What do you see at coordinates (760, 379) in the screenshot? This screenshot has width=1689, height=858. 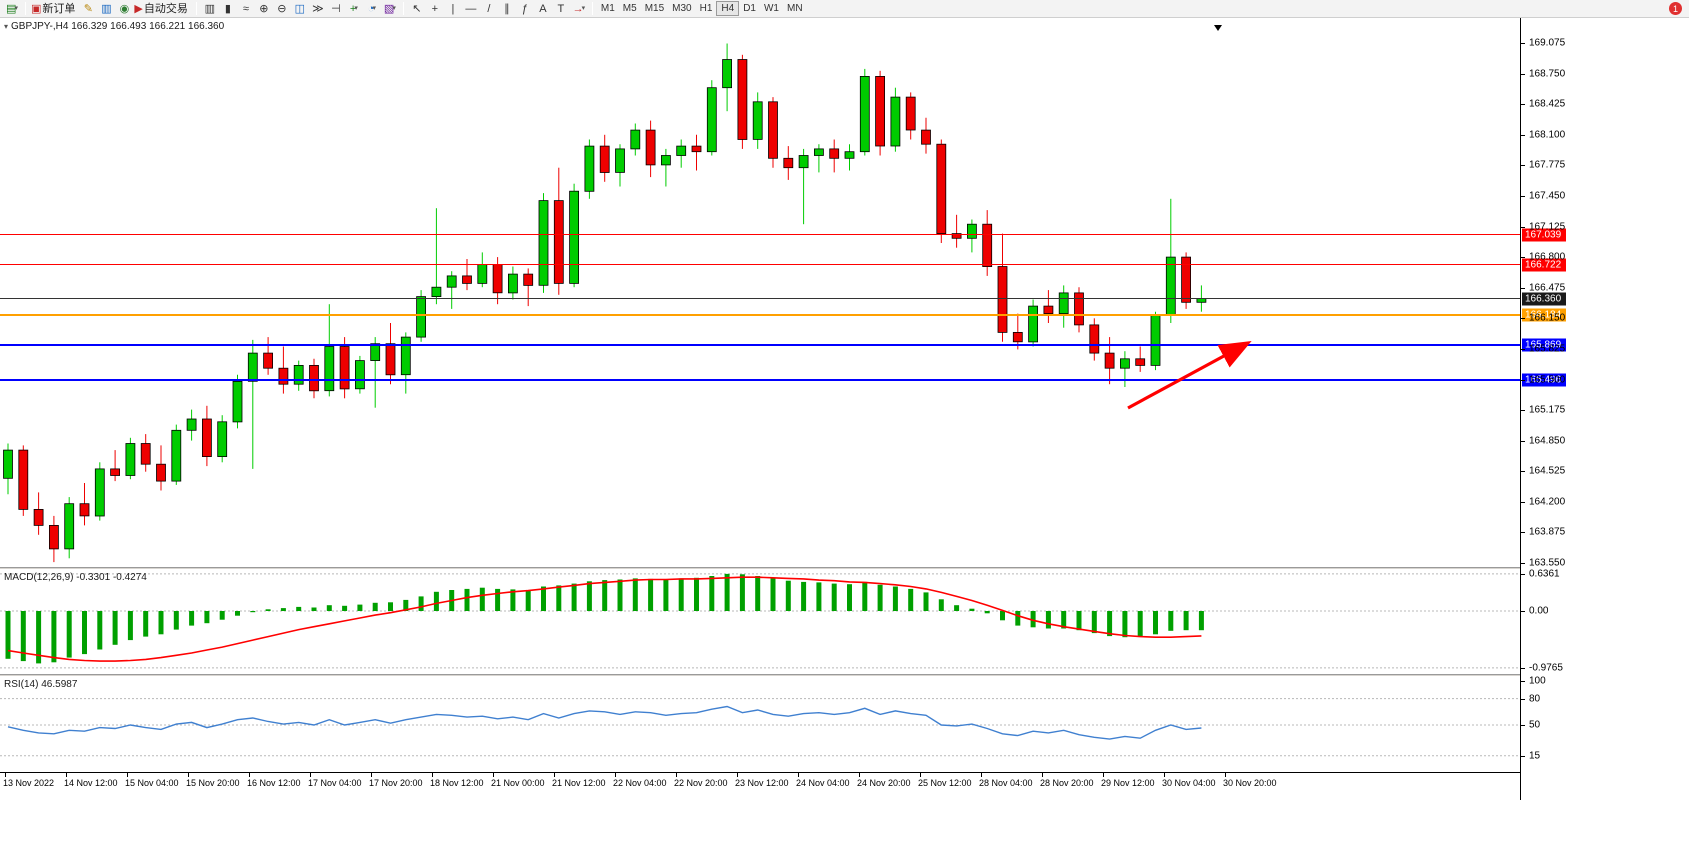 I see `price-level-line-165.496` at bounding box center [760, 379].